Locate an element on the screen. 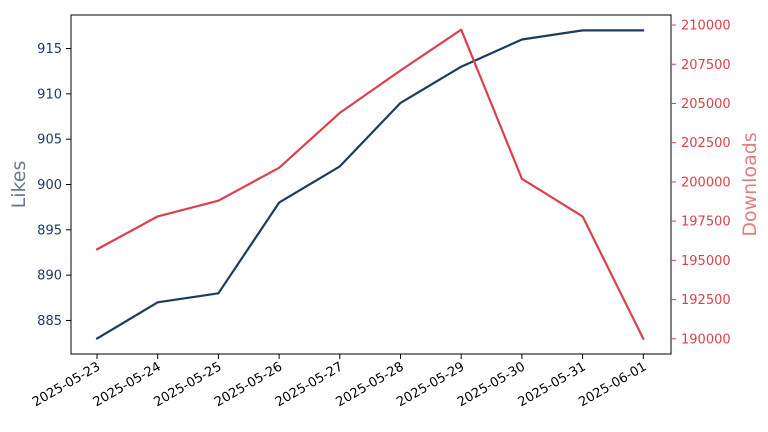 The image size is (768, 432). left-axis: 885 890 895 900 905 910 915 is located at coordinates (54, 185).